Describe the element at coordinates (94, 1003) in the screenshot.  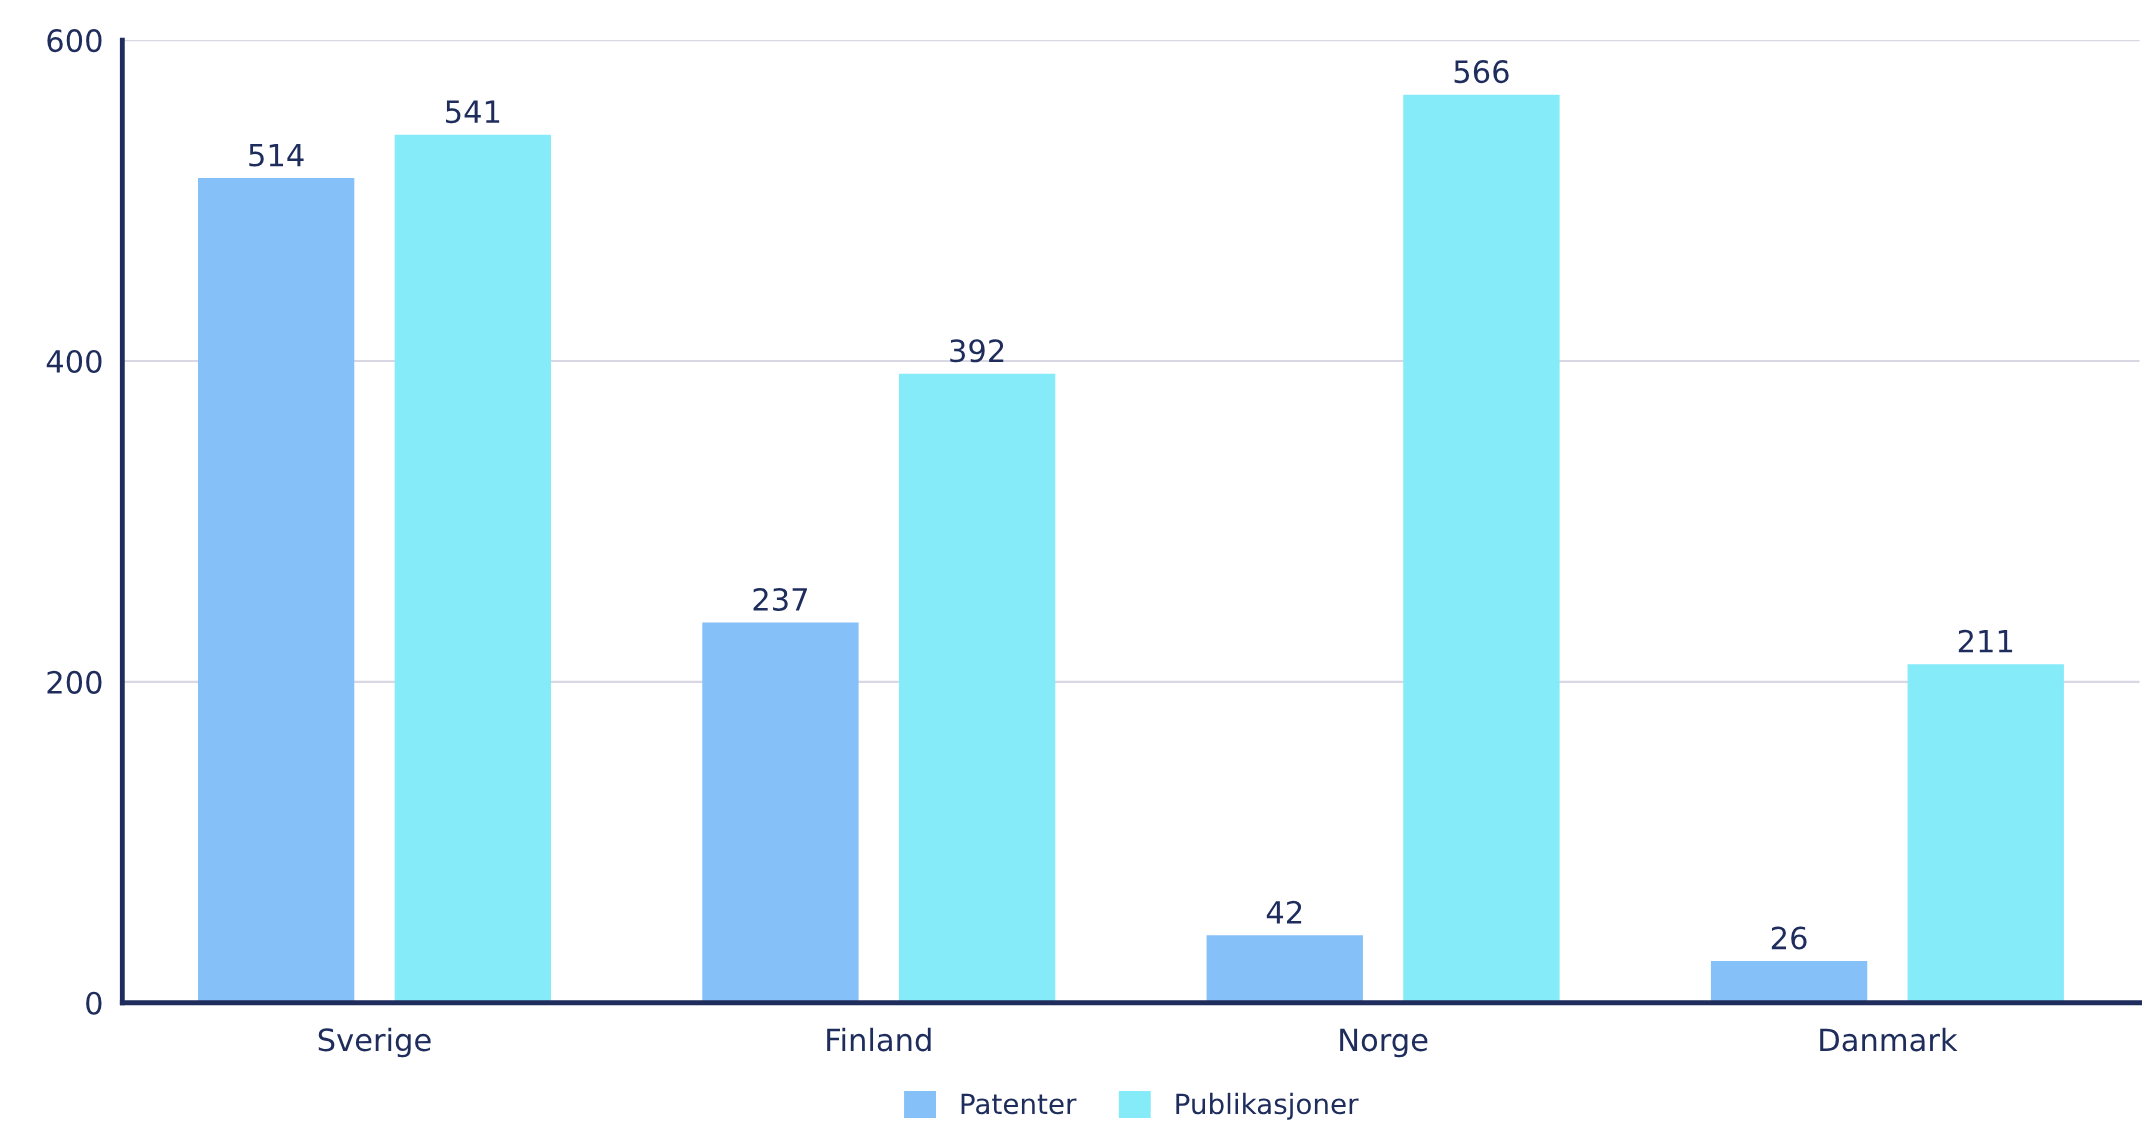
I see `y-tick-label: 0` at that location.